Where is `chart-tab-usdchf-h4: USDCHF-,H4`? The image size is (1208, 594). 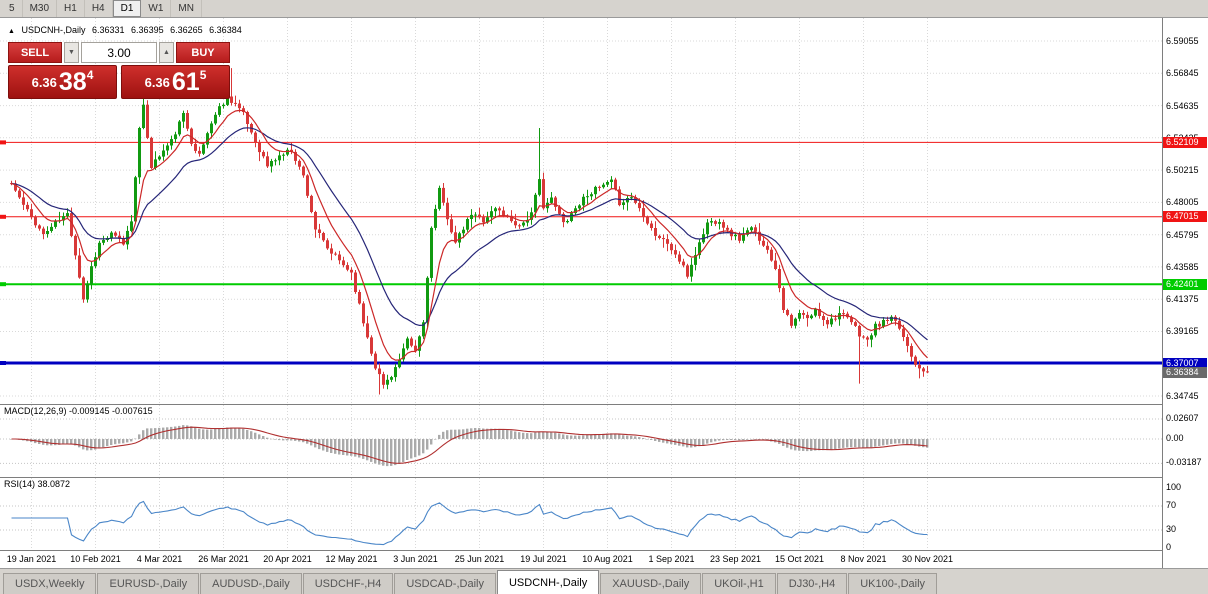 chart-tab-usdchf-h4: USDCHF-,H4 is located at coordinates (348, 583).